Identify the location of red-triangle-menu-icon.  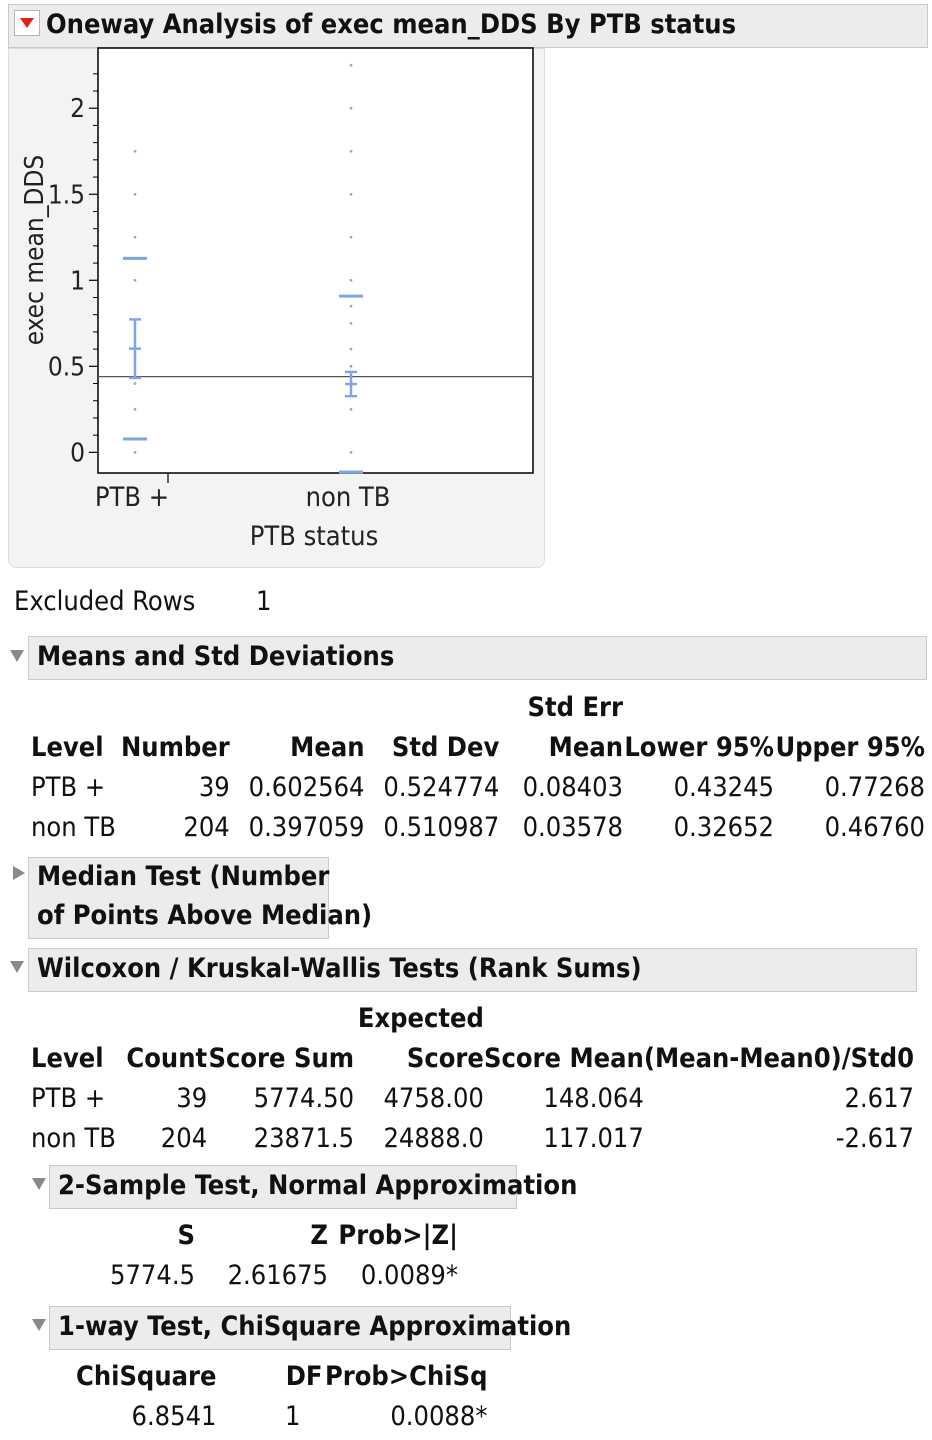
(27, 23).